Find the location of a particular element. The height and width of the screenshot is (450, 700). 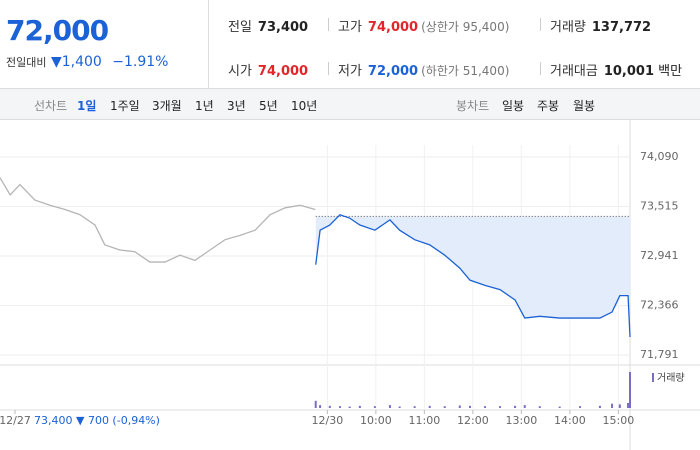

value: 73,400 is located at coordinates (283, 27).